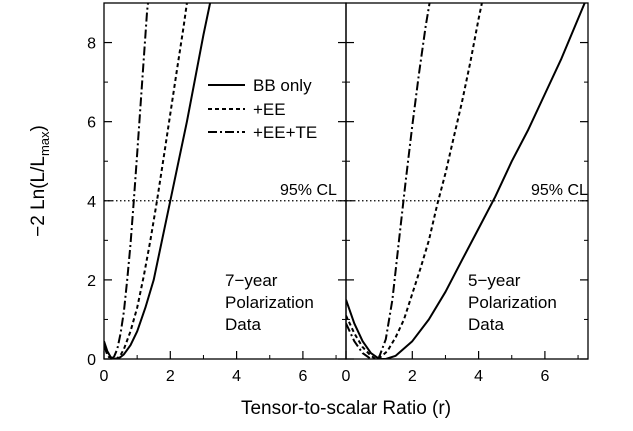  What do you see at coordinates (269, 109) in the screenshot?
I see `legend-label-ee: +EE` at bounding box center [269, 109].